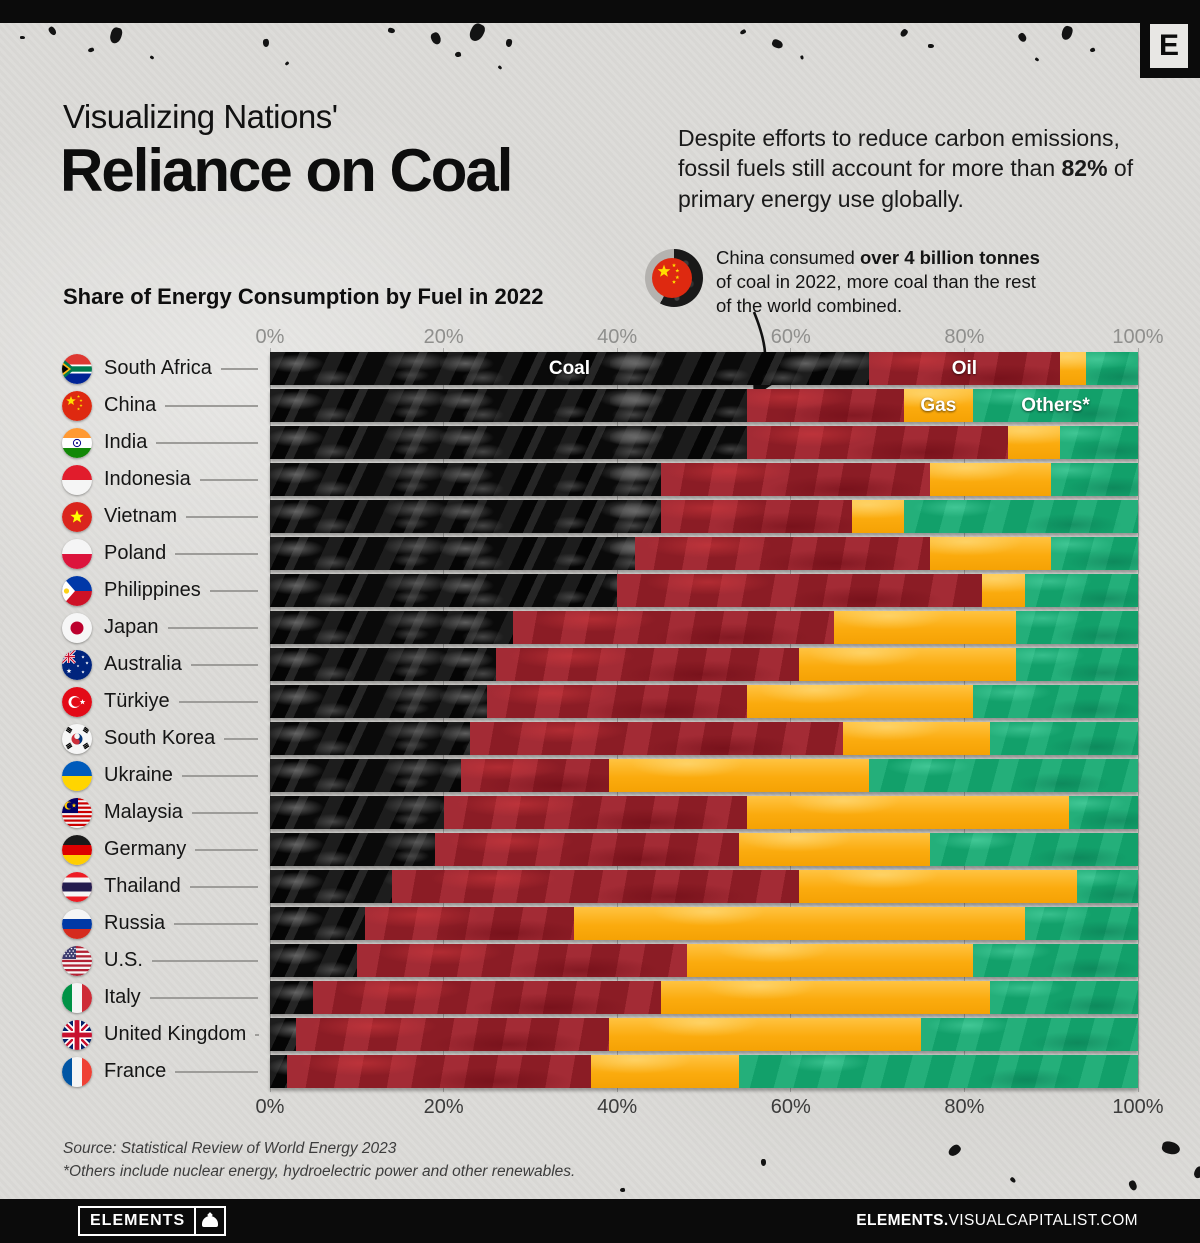 Image resolution: width=1200 pixels, height=1243 pixels. I want to click on axis-tick-bottom-40%: 40%, so click(617, 1107).